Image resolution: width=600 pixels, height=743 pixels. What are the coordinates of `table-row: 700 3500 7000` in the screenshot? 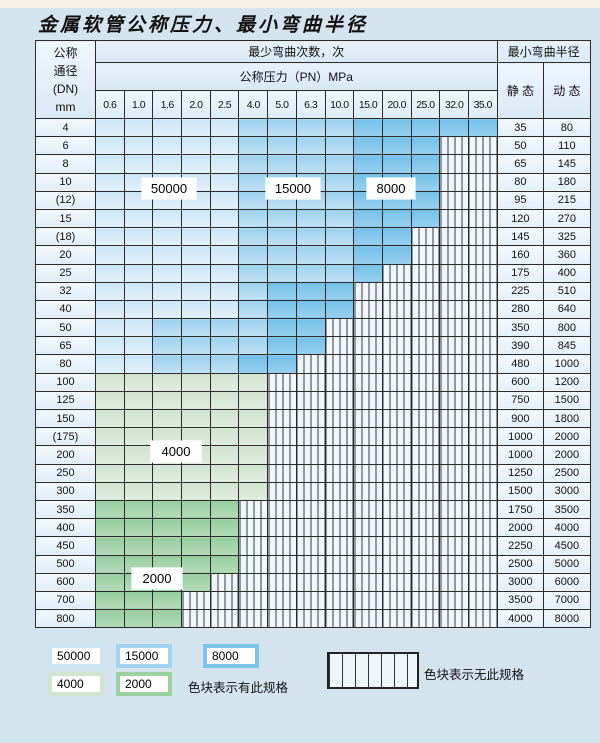 It's located at (313, 600).